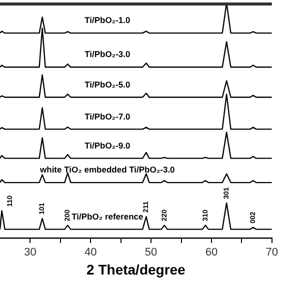  I want to click on series-label: Ti/PbO₂-3.0, so click(107, 54).